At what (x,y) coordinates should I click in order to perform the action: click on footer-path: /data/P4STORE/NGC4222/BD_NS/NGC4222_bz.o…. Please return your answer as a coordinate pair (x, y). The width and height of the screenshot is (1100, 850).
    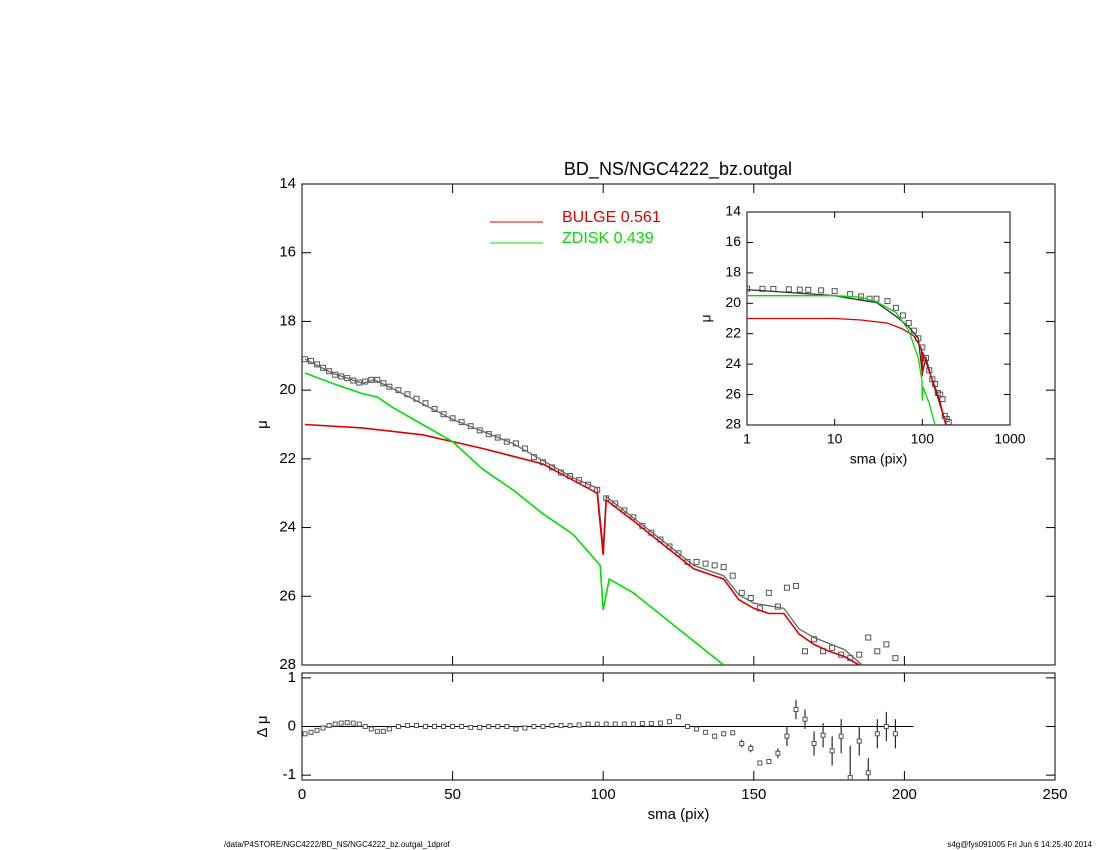
    Looking at the image, I should click on (337, 844).